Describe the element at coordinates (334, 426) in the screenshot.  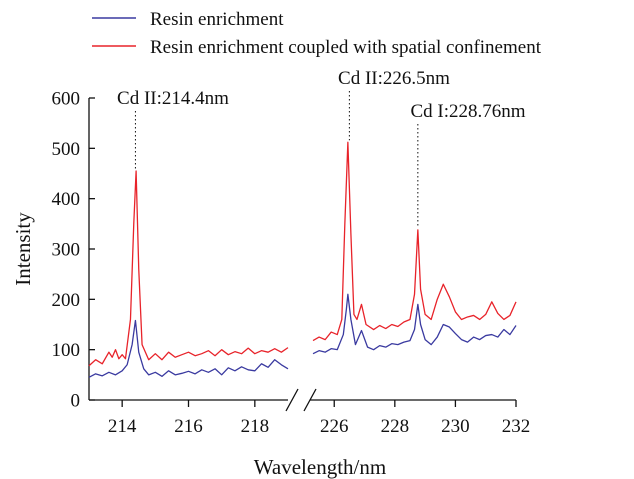
I see `x-tick-label: 226` at that location.